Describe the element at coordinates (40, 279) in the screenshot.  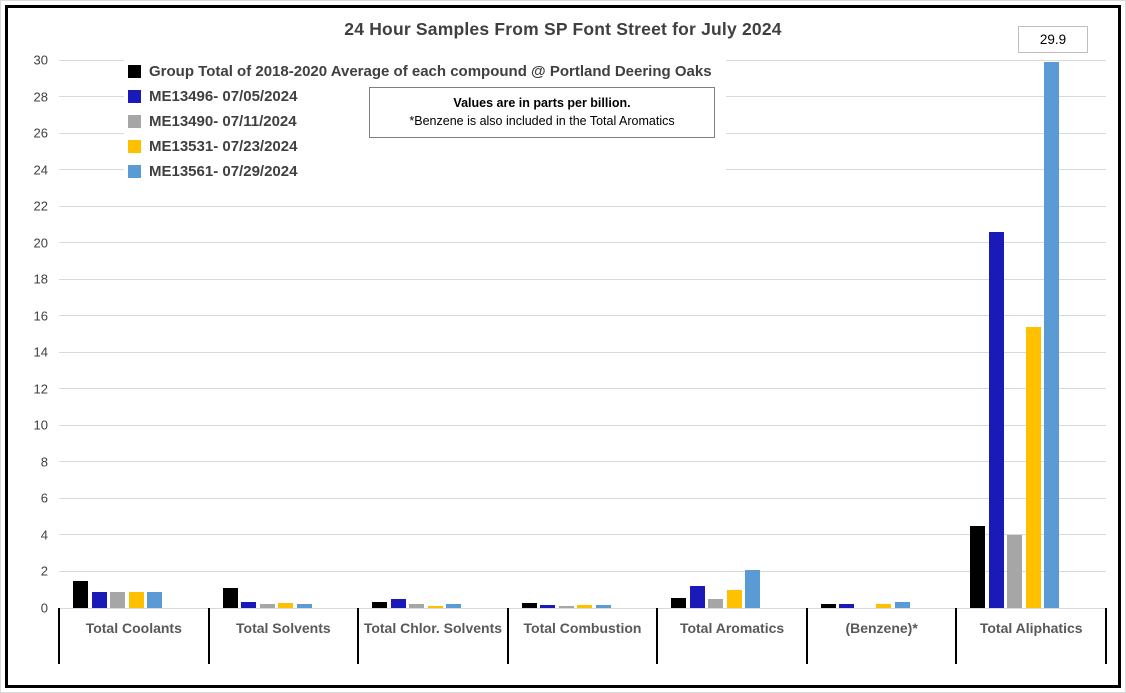
I see `y-axis-tick-label: 18` at that location.